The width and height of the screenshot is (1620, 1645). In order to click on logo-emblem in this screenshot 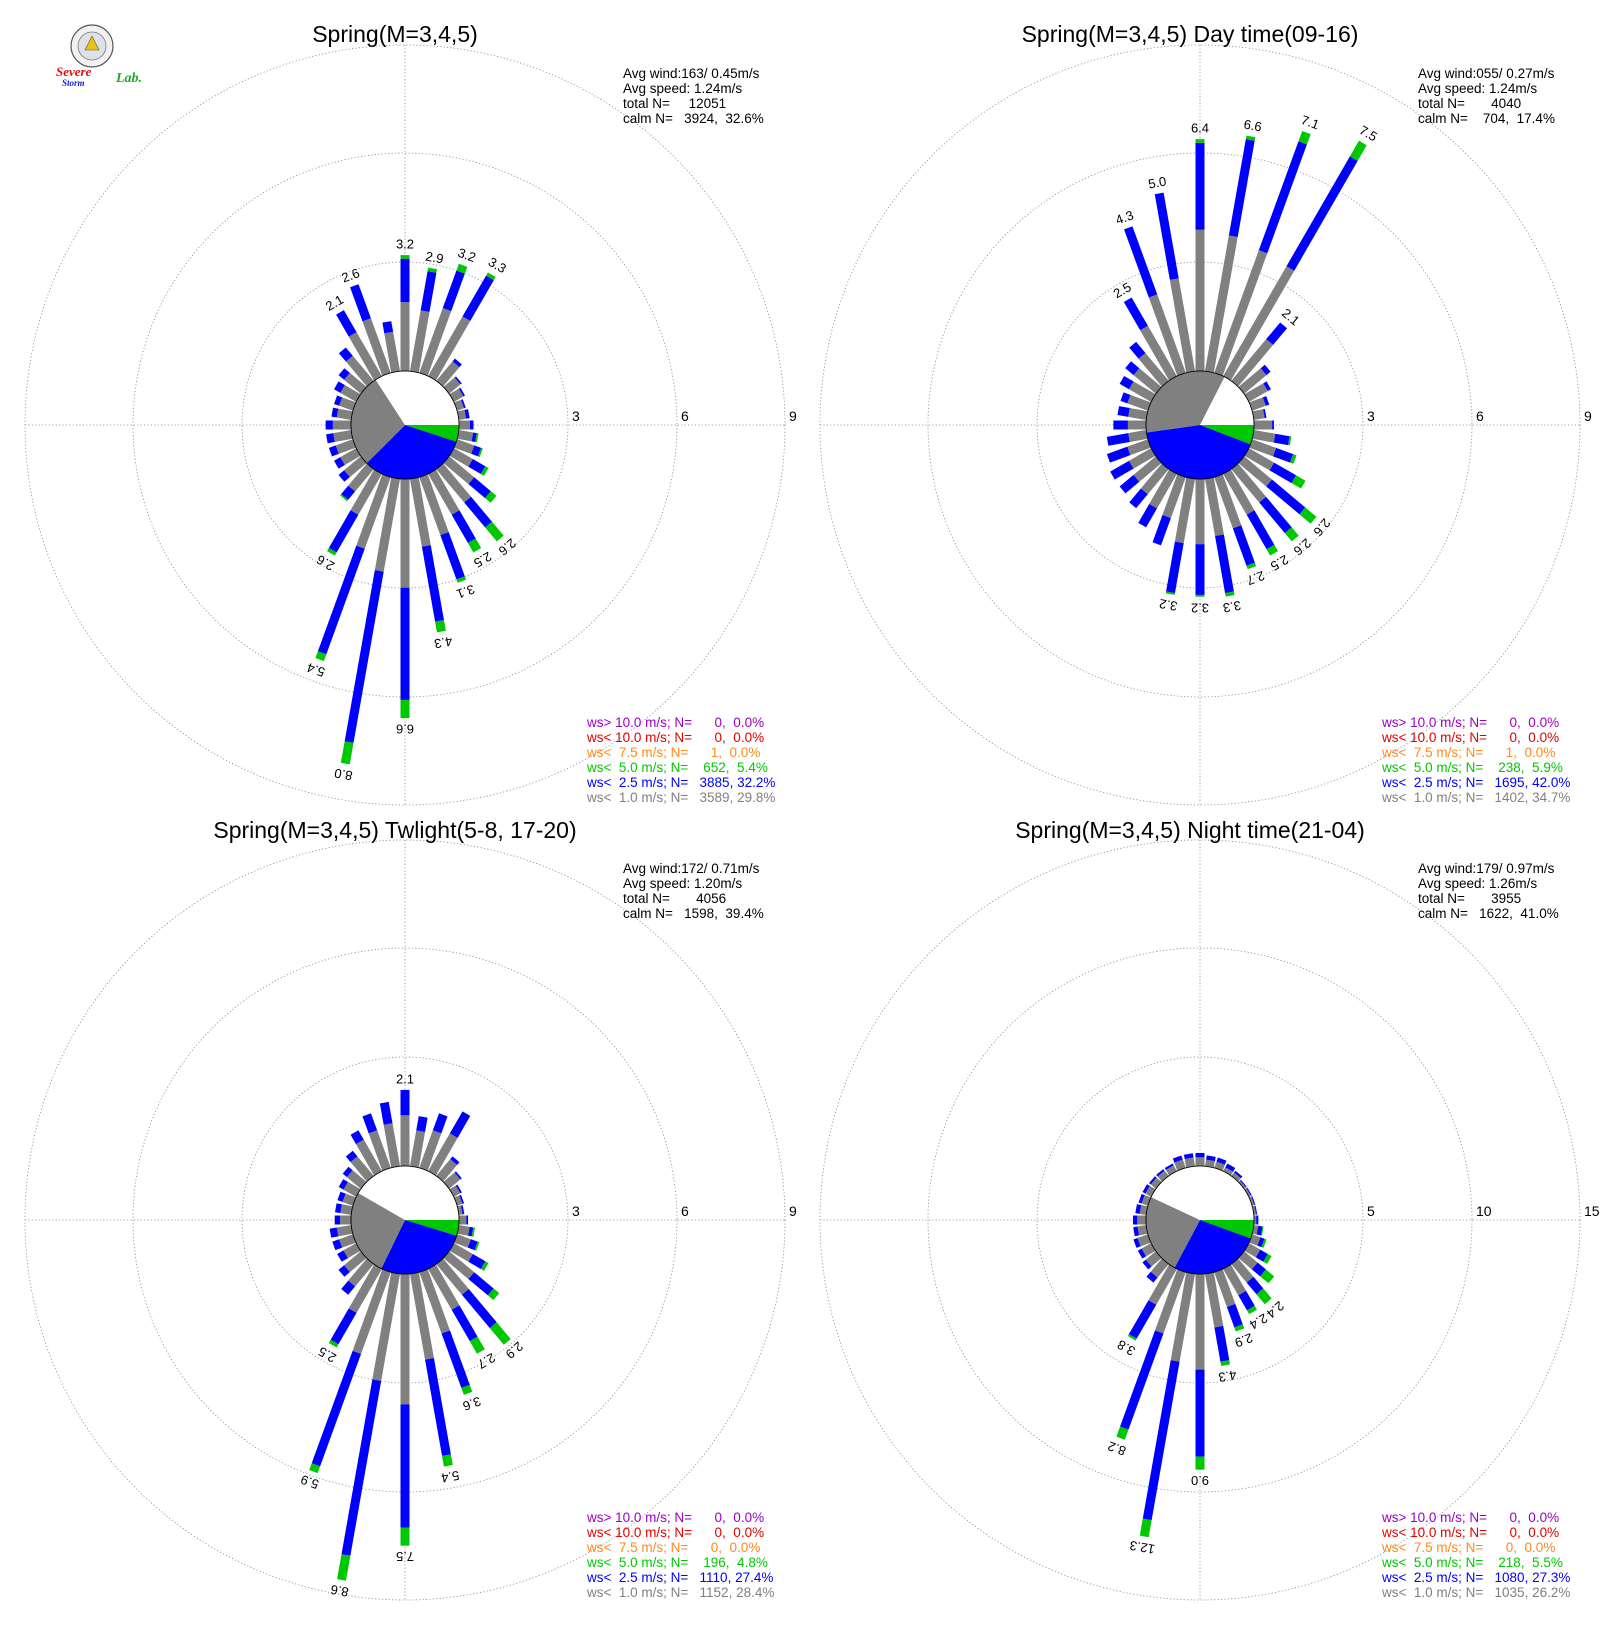, I will do `click(92, 43)`.